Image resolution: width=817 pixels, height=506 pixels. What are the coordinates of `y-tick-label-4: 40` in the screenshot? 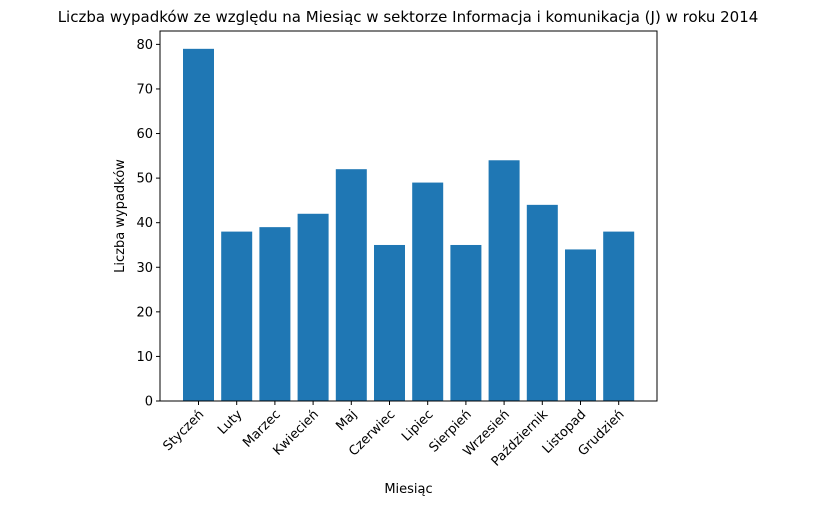 It's located at (144, 223).